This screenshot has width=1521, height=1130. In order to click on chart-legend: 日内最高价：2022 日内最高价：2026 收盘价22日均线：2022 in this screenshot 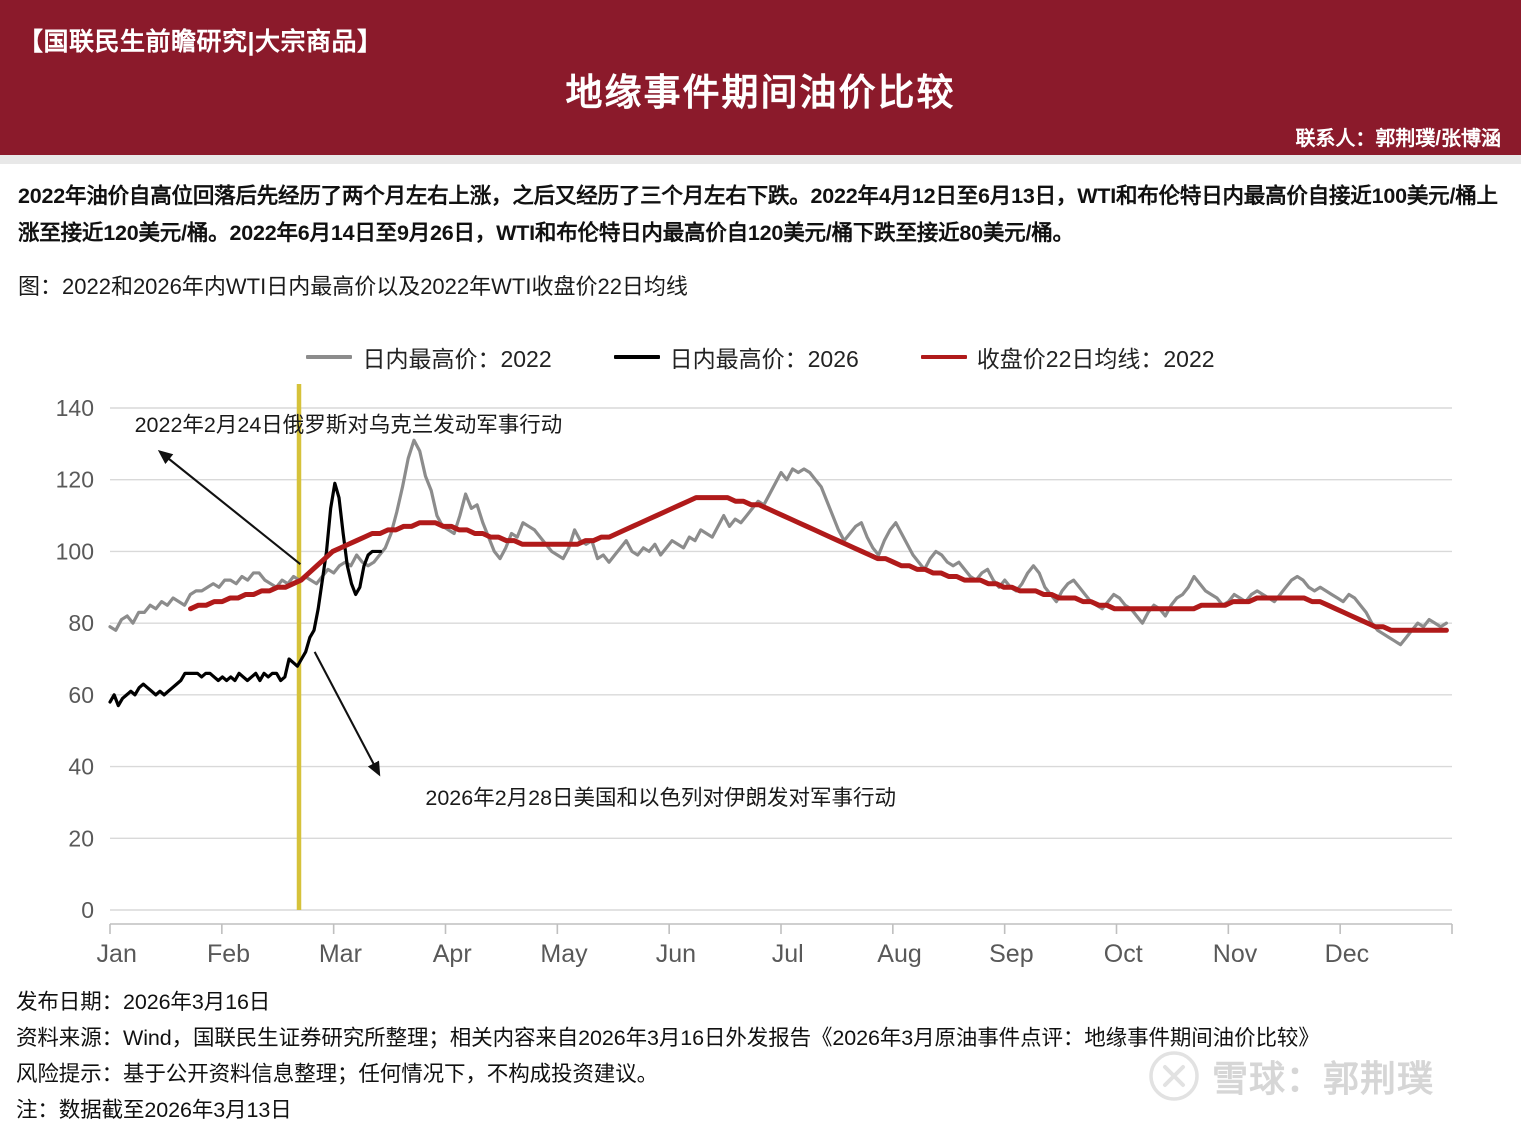, I will do `click(760, 357)`.